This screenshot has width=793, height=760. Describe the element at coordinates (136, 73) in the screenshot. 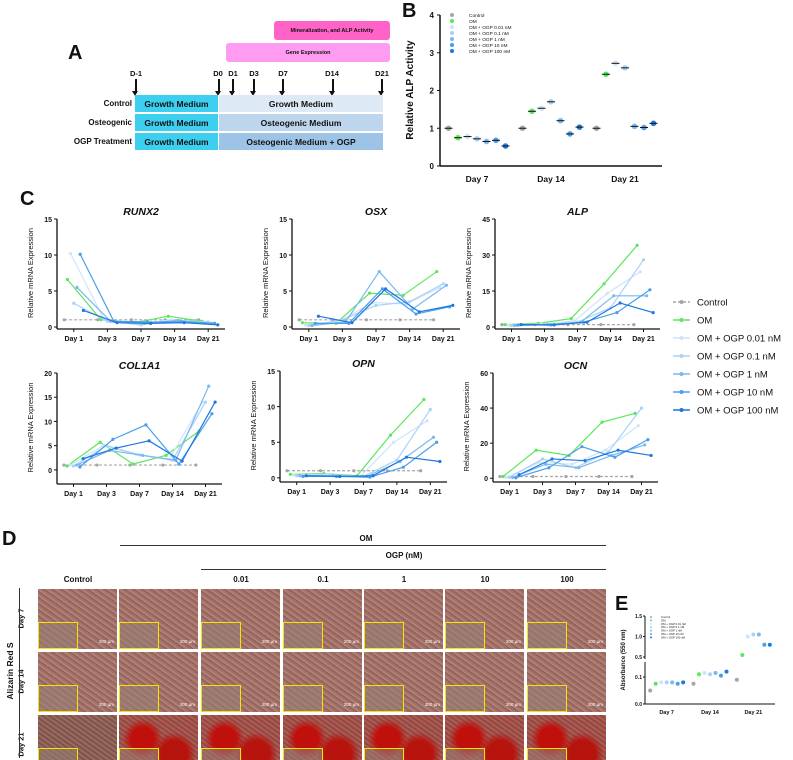

I see `day-marker: D-1` at that location.